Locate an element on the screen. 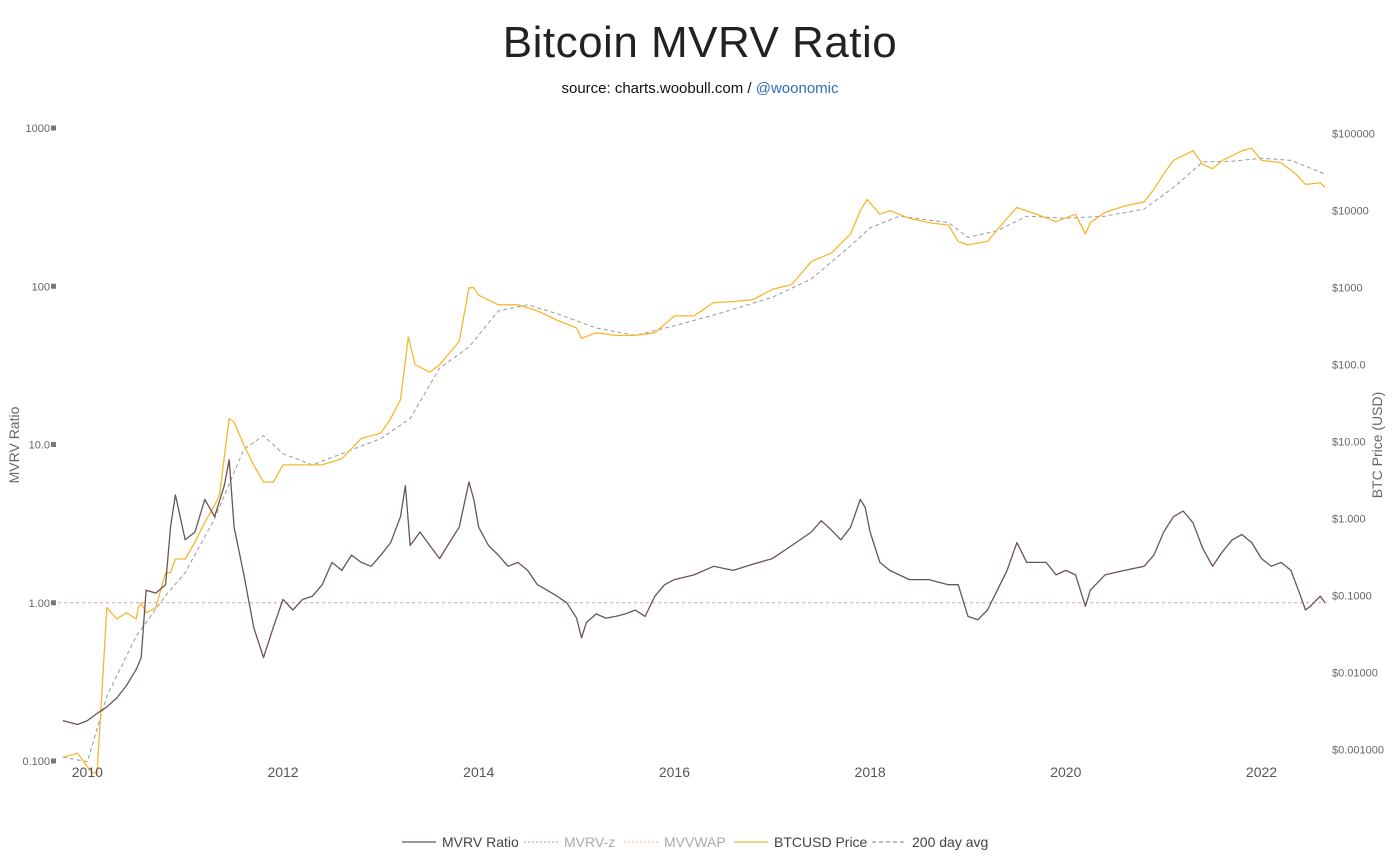  x-axis-ticks: 2010 2012 2014 2016 2018 2020 2022 is located at coordinates (675, 772).